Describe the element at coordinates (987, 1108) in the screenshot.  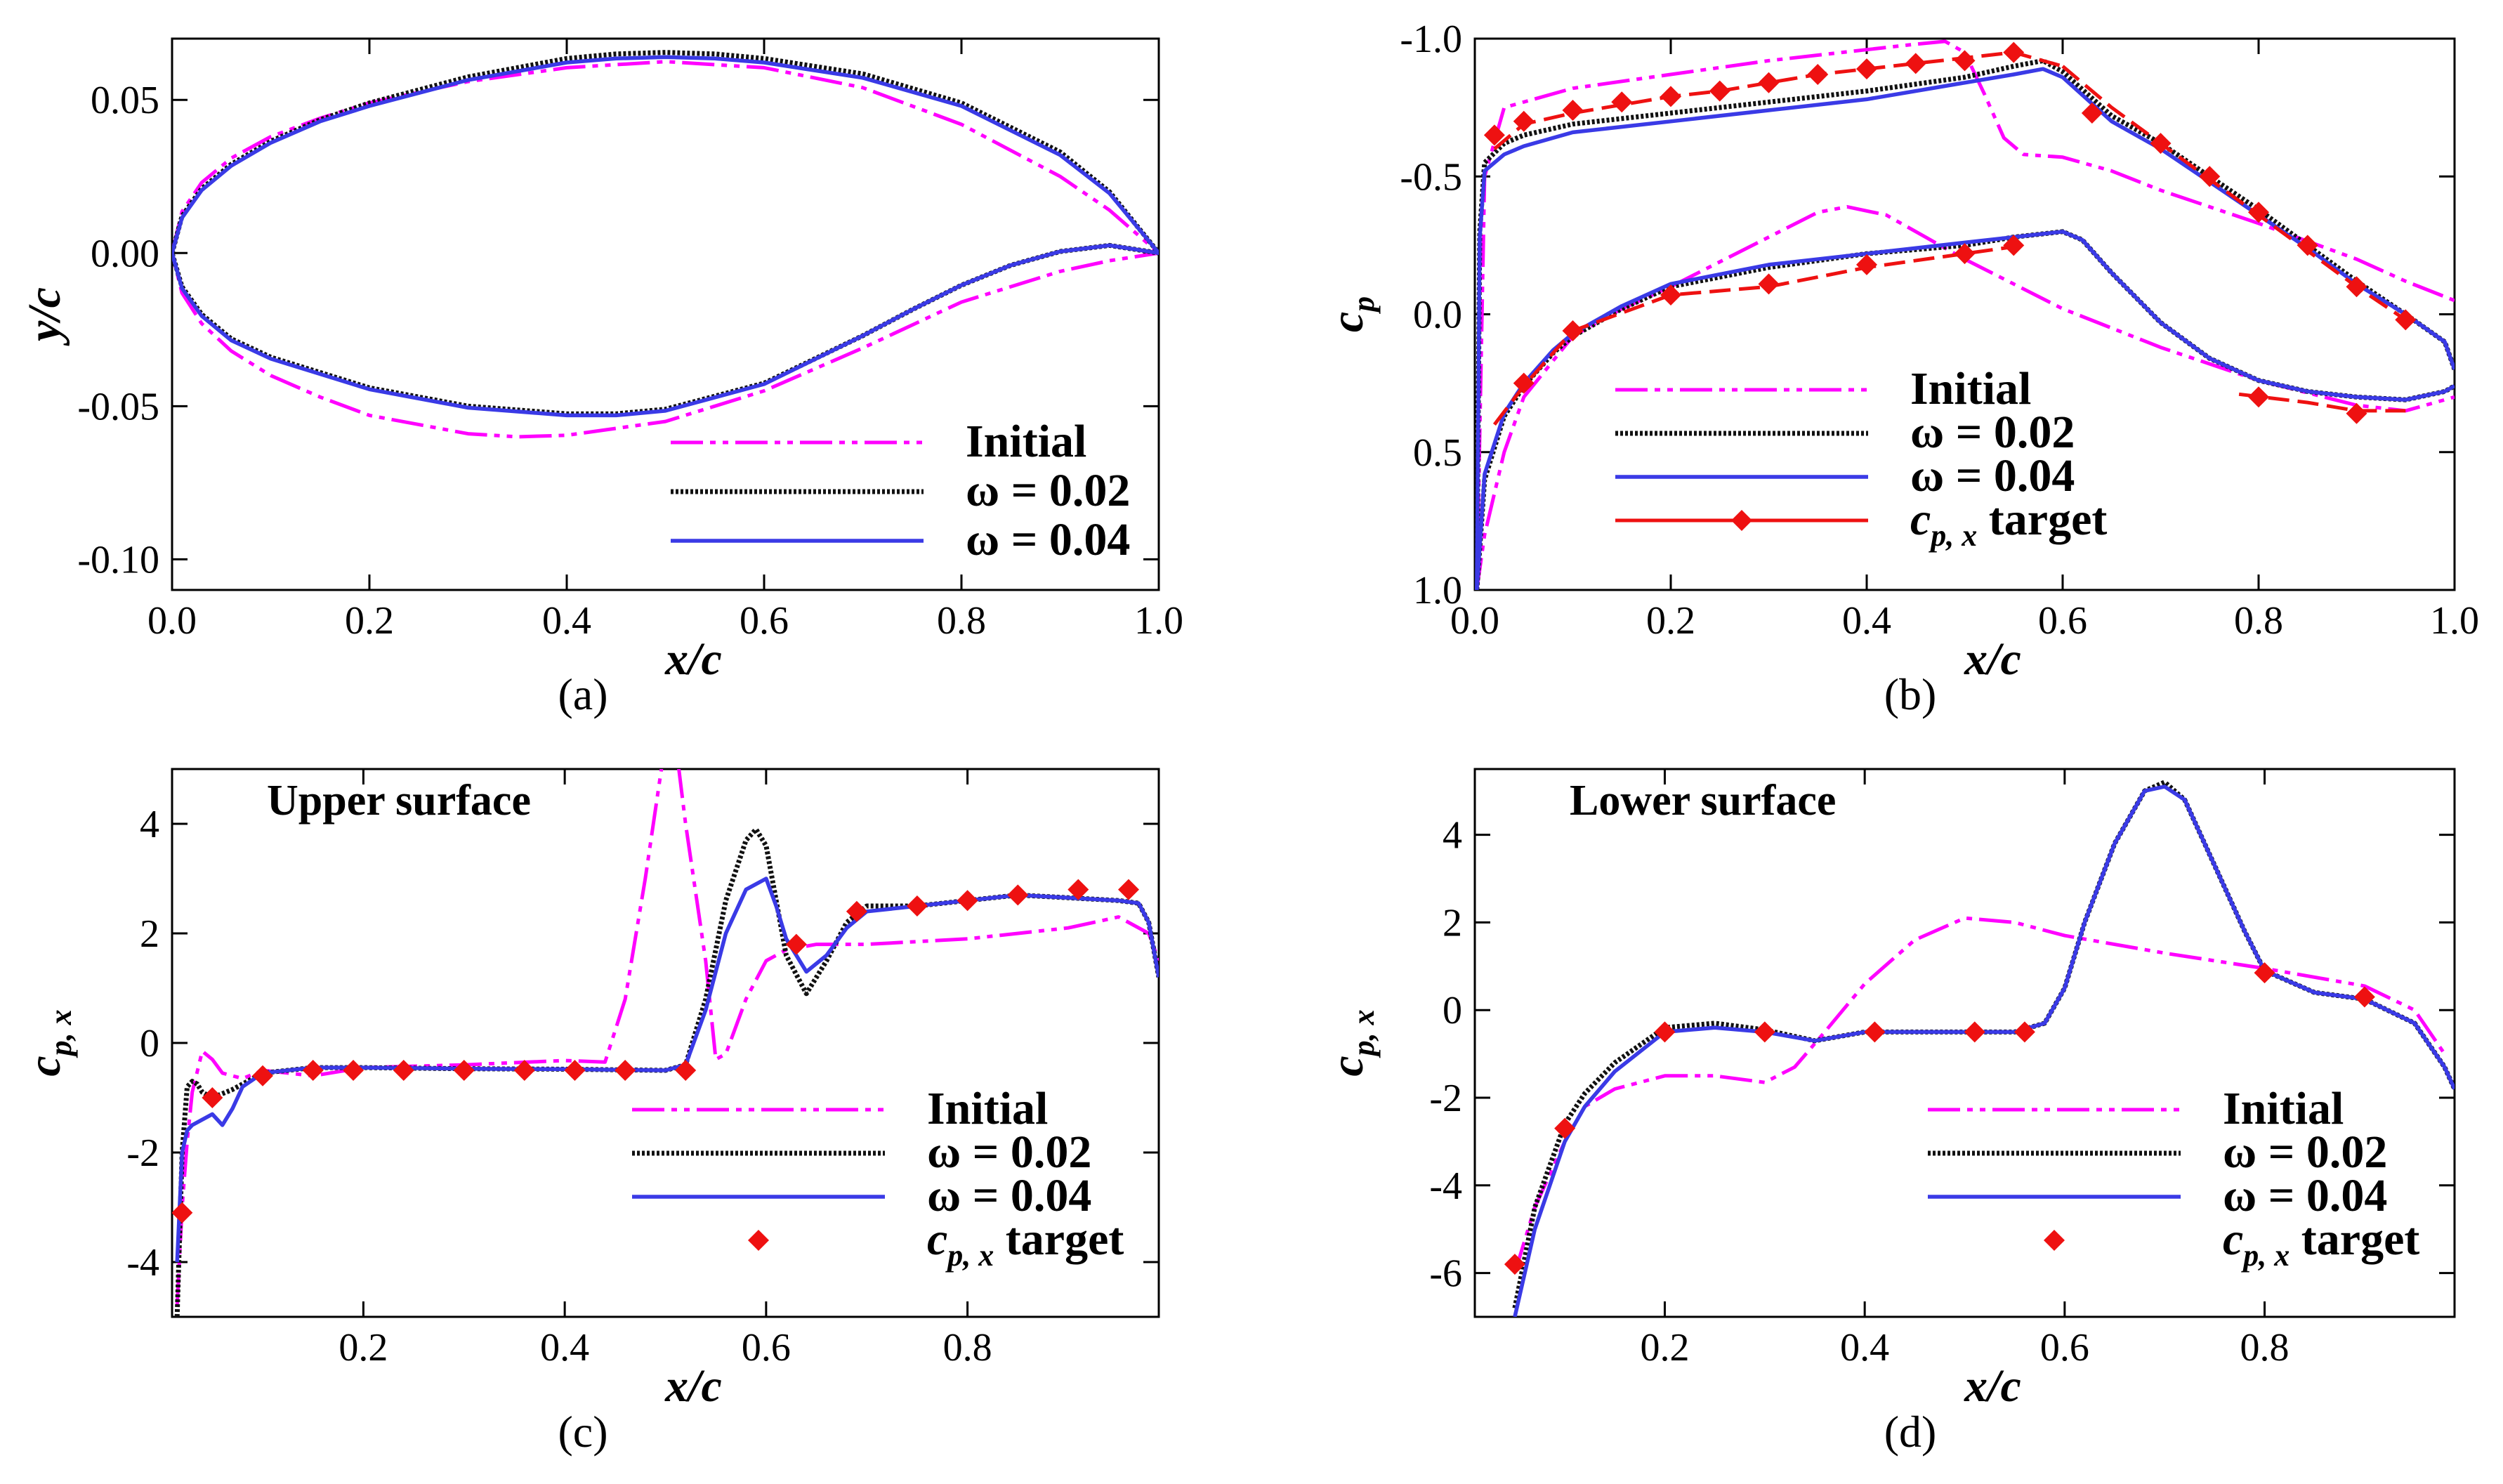
I see `legend-label: Initial` at that location.